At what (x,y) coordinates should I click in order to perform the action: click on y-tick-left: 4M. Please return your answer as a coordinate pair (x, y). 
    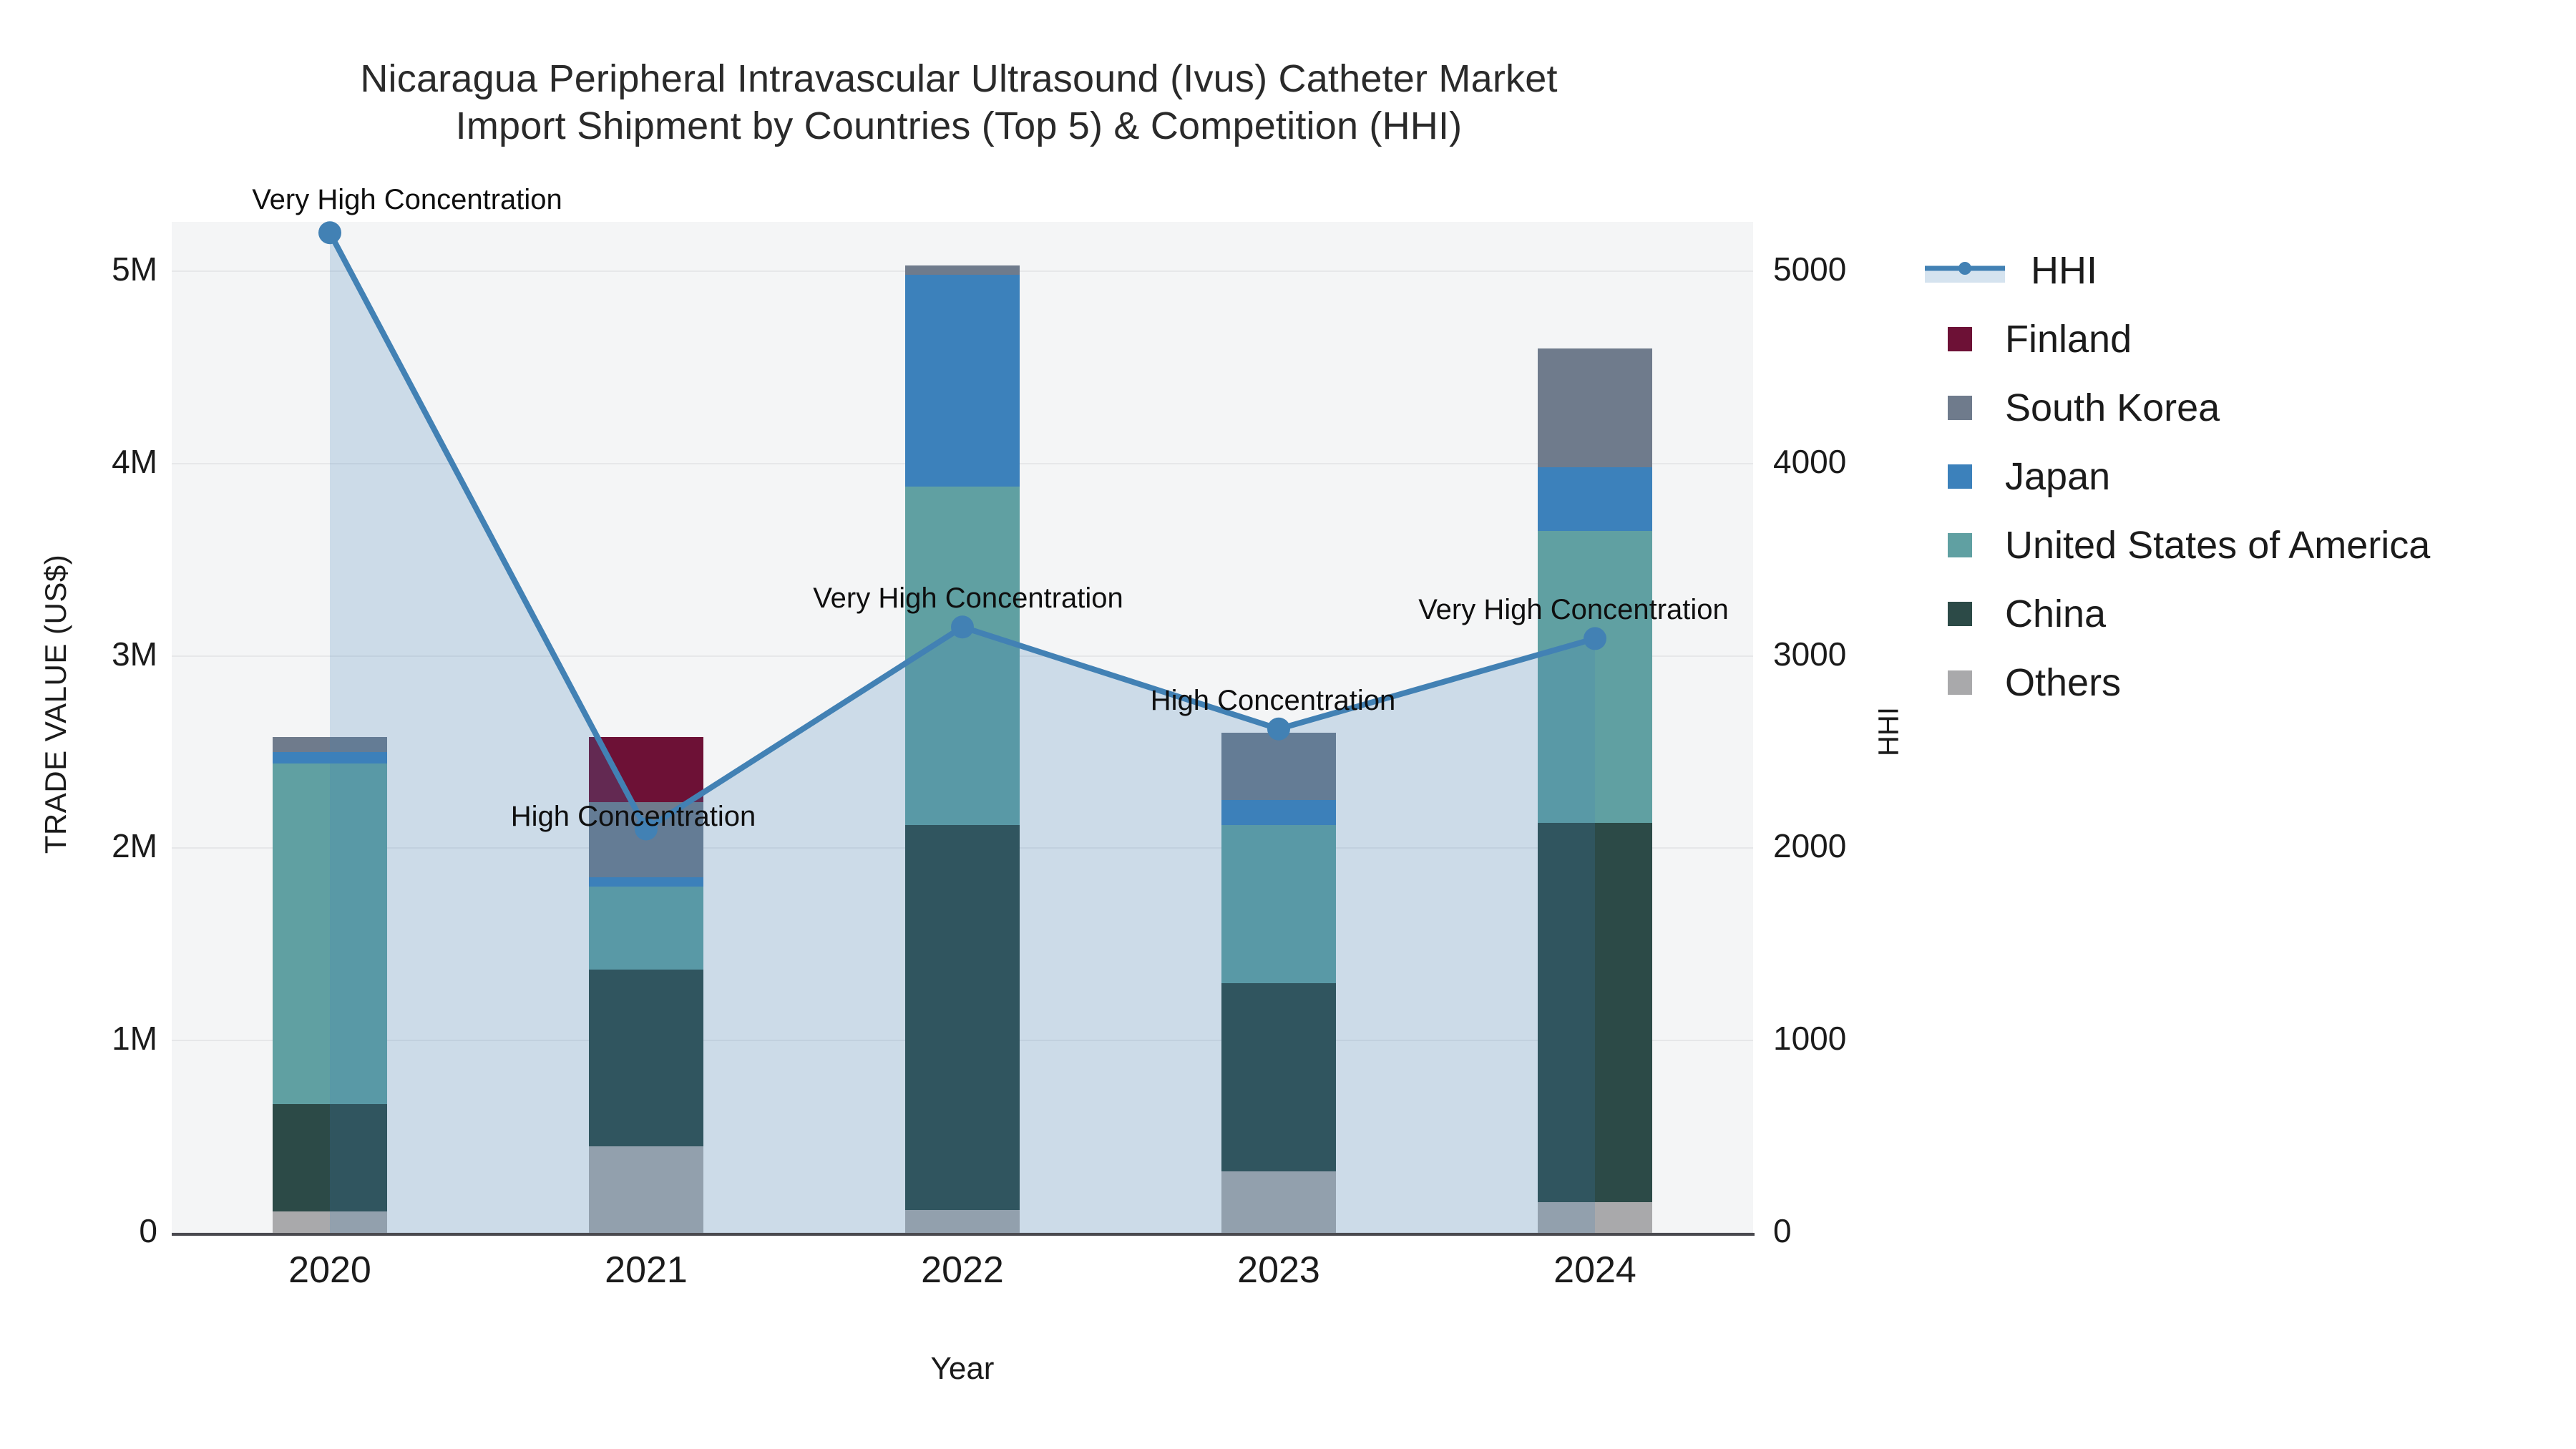
    Looking at the image, I should click on (134, 461).